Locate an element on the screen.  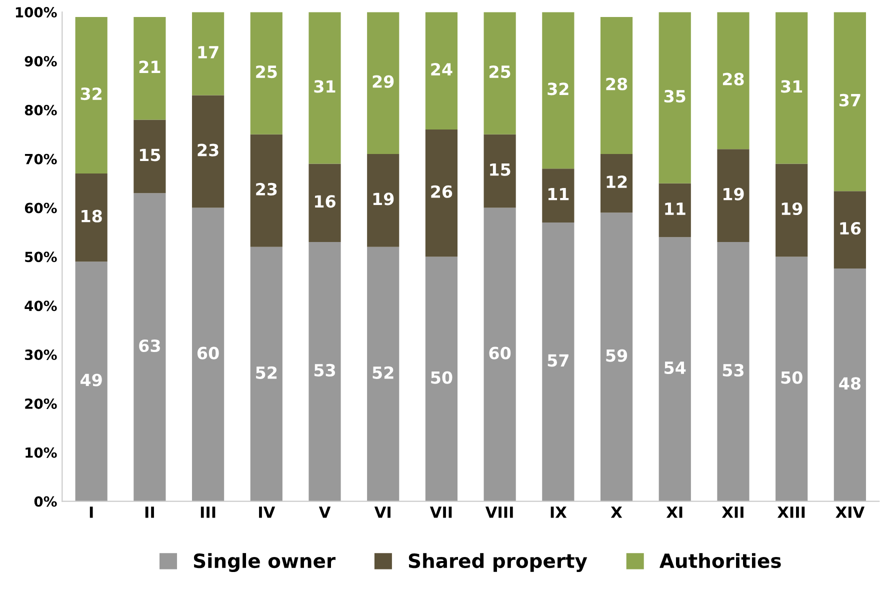
x-tick-label: VI is located at coordinates (382, 512).